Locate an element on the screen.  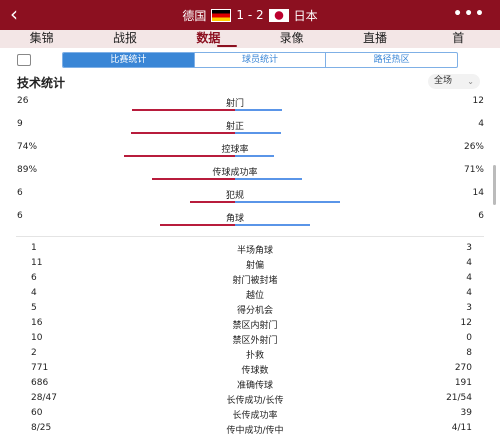
subtab-player-stats: 球员统计 is located at coordinates (259, 60).